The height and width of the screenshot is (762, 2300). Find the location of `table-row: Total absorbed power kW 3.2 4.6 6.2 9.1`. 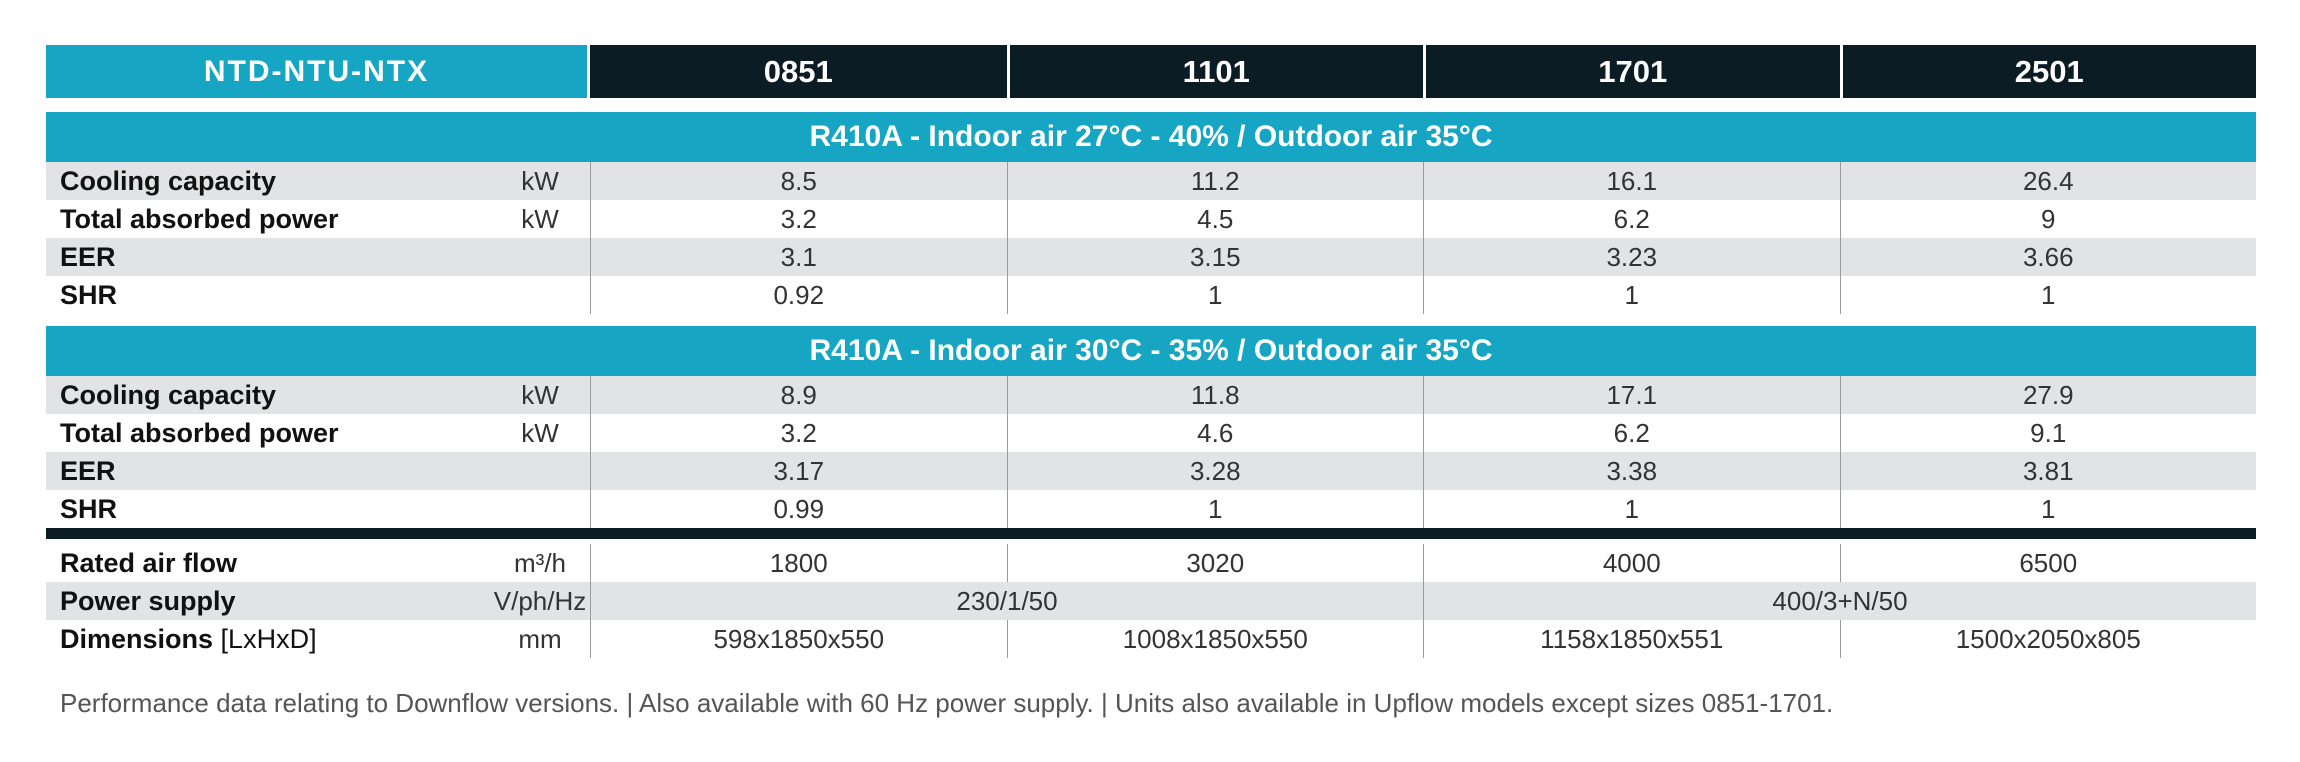

table-row: Total absorbed power kW 3.2 4.6 6.2 9.1 is located at coordinates (1151, 433).